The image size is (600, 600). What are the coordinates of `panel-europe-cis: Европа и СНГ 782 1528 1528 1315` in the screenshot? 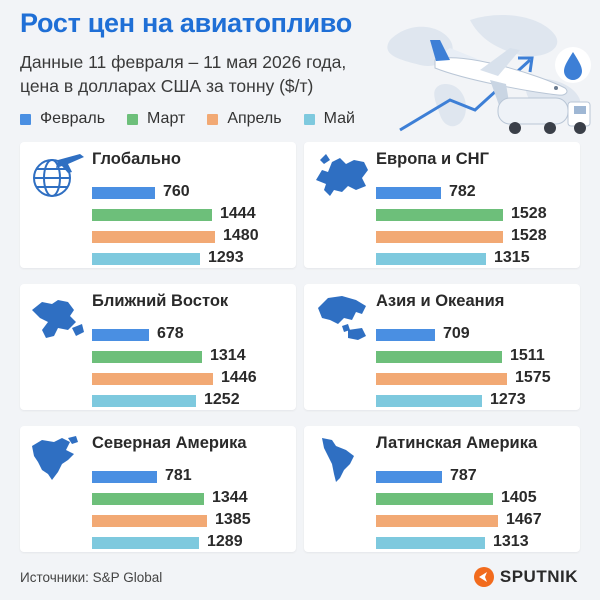 It's located at (442, 205).